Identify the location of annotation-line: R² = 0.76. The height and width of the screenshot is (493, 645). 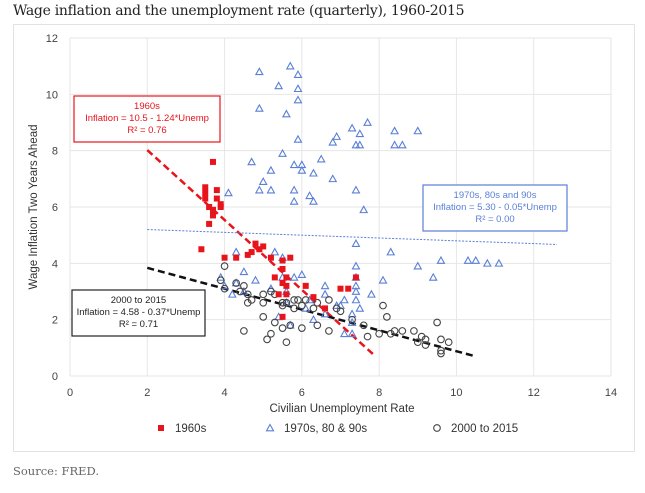
(146, 130).